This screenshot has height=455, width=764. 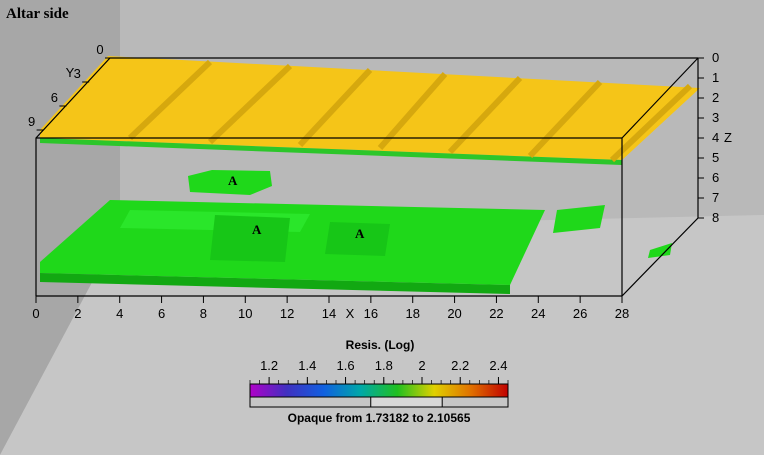 What do you see at coordinates (412, 313) in the screenshot?
I see `x-tick-label: 18` at bounding box center [412, 313].